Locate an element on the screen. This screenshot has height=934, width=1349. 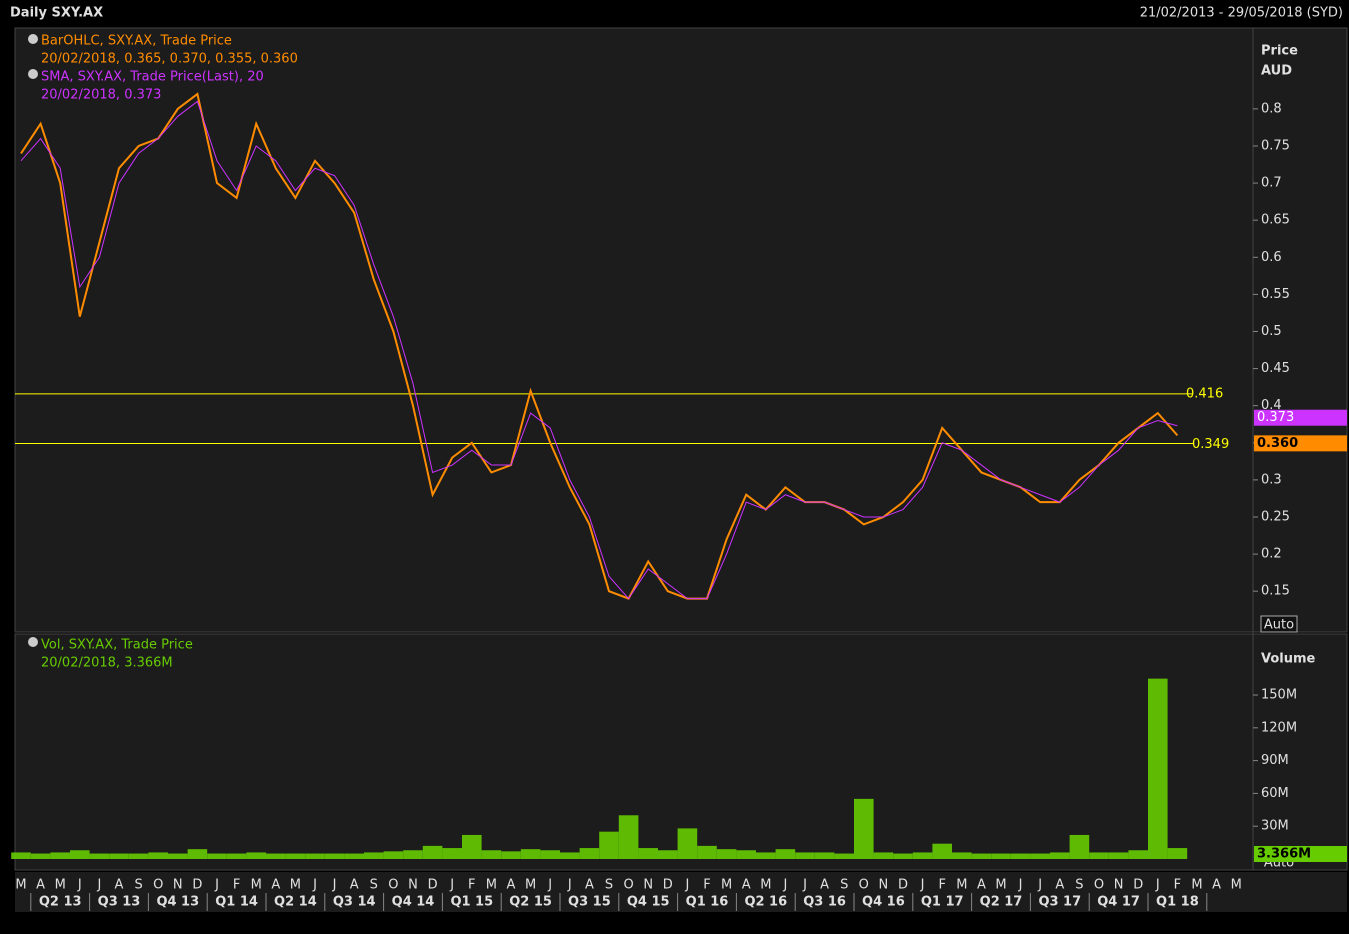
quarter-label: Q2 16 is located at coordinates (765, 902).